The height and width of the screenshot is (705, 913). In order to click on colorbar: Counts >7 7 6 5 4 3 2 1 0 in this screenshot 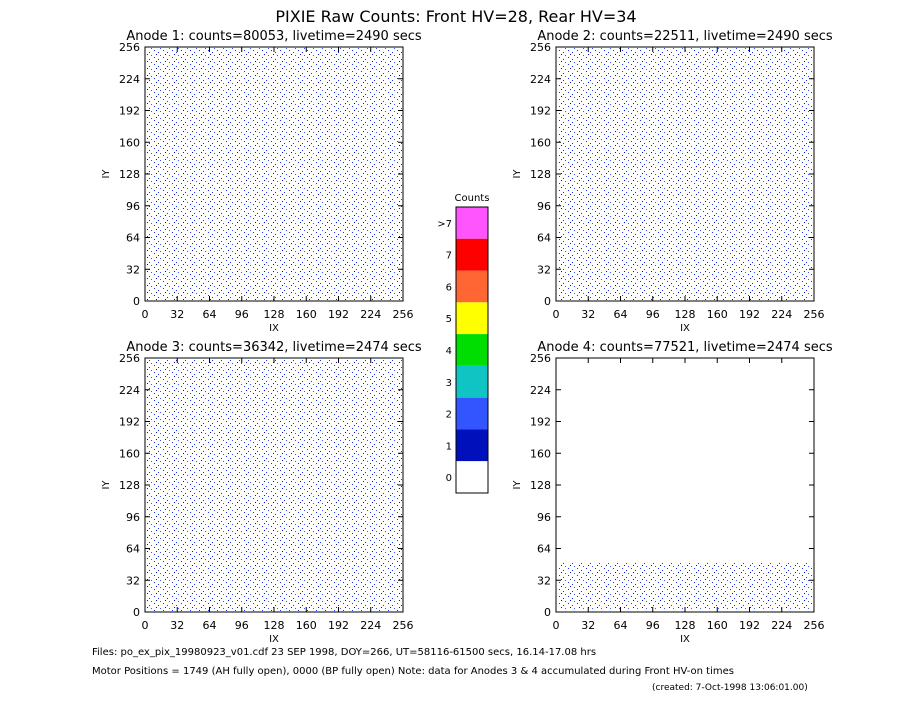, I will do `click(463, 343)`.